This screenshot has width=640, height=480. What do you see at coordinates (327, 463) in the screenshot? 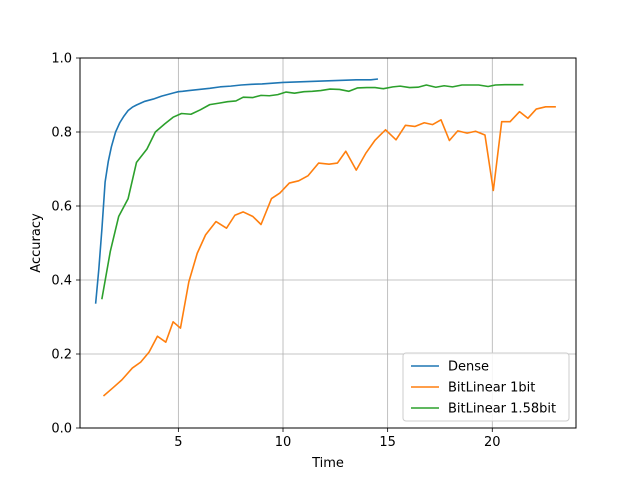
I see `x-axis-label: Time` at bounding box center [327, 463].